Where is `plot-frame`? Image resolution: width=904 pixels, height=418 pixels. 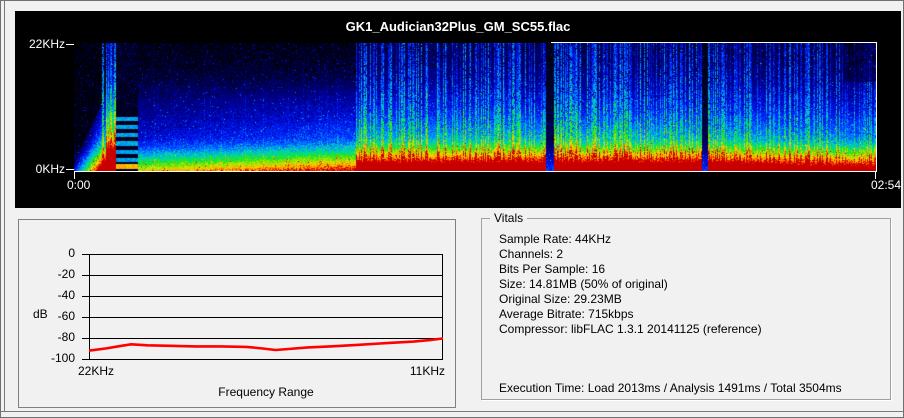
plot-frame is located at coordinates (266, 307).